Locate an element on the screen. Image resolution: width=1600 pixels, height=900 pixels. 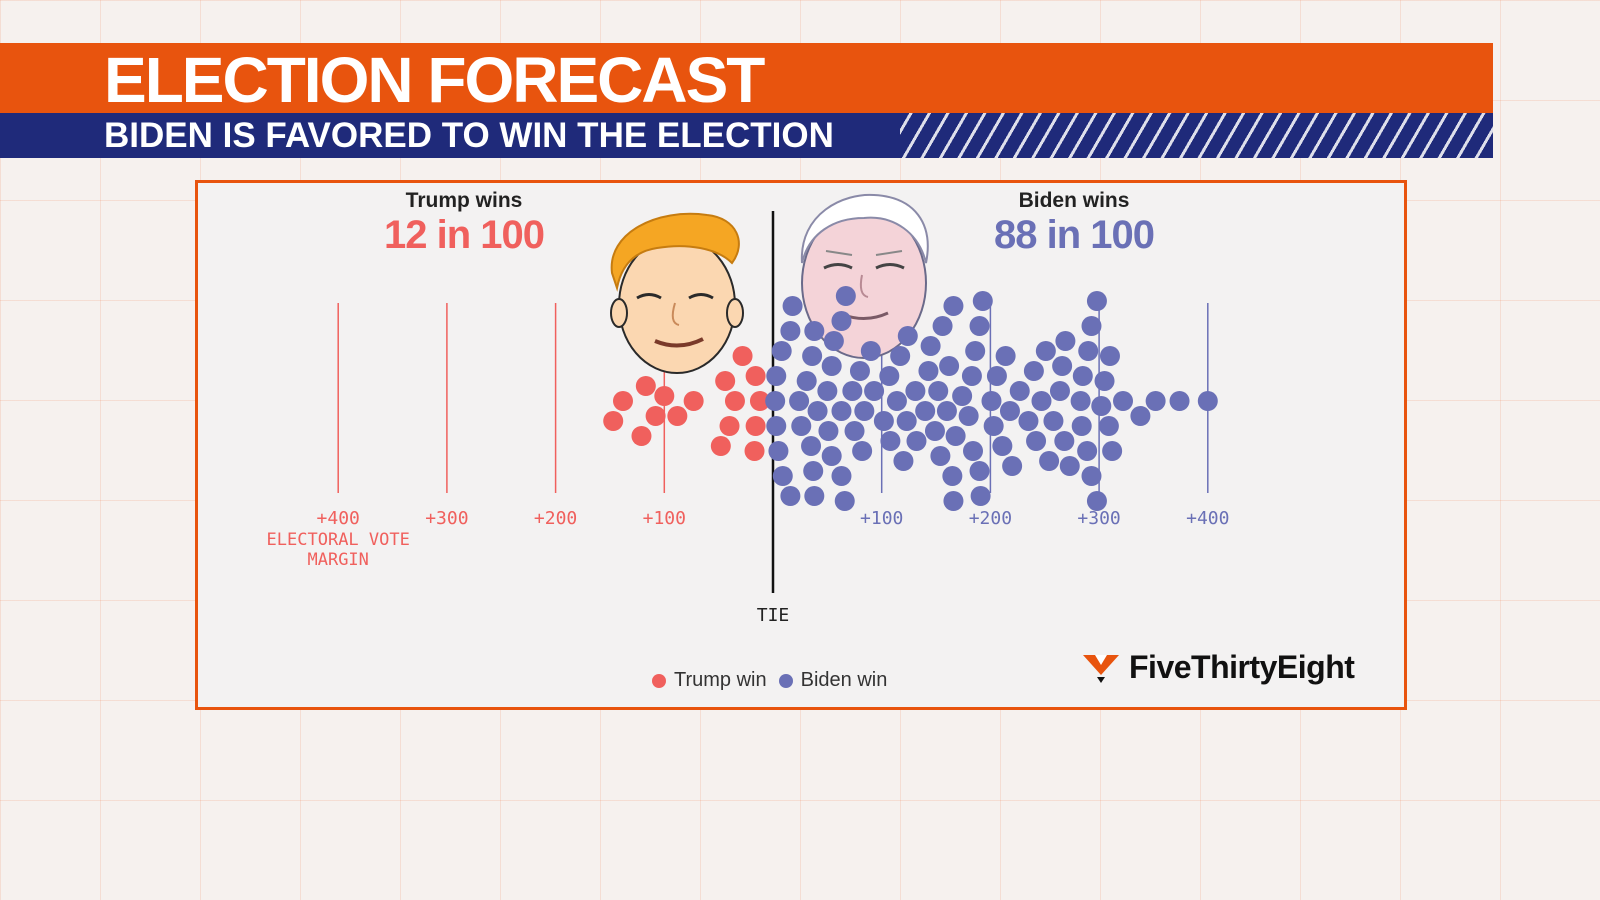
tick-label-trump: +200 is located at coordinates (555, 518).